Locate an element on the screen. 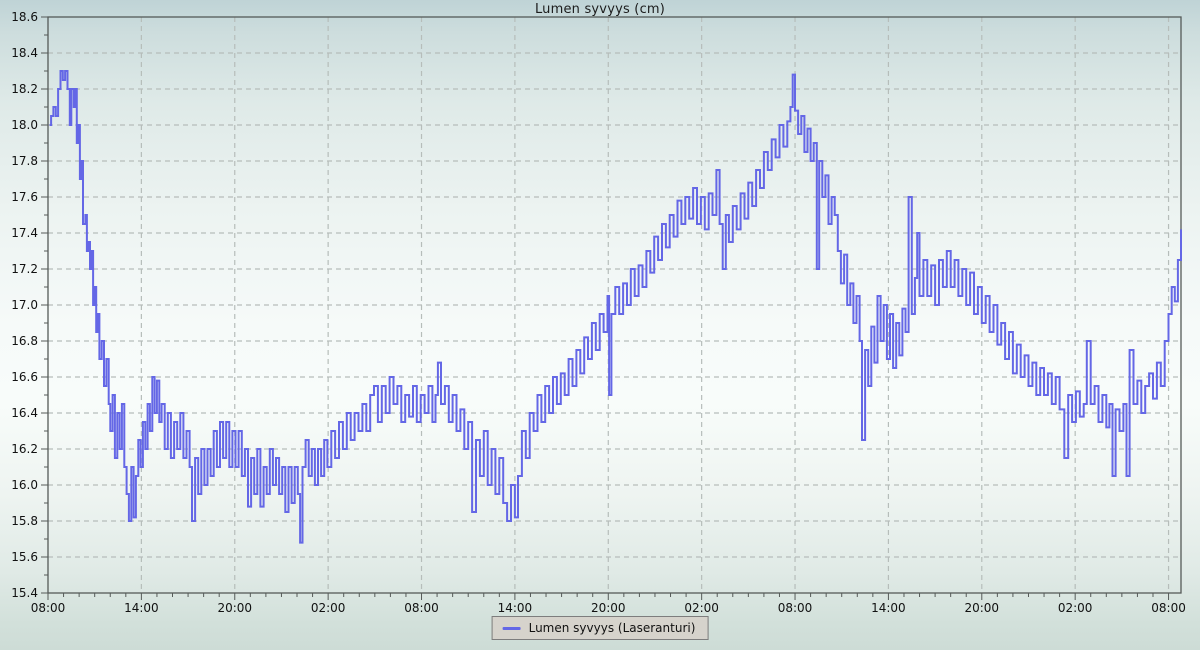 Image resolution: width=1200 pixels, height=650 pixels. y-tick-label: 17.2 is located at coordinates (24, 269).